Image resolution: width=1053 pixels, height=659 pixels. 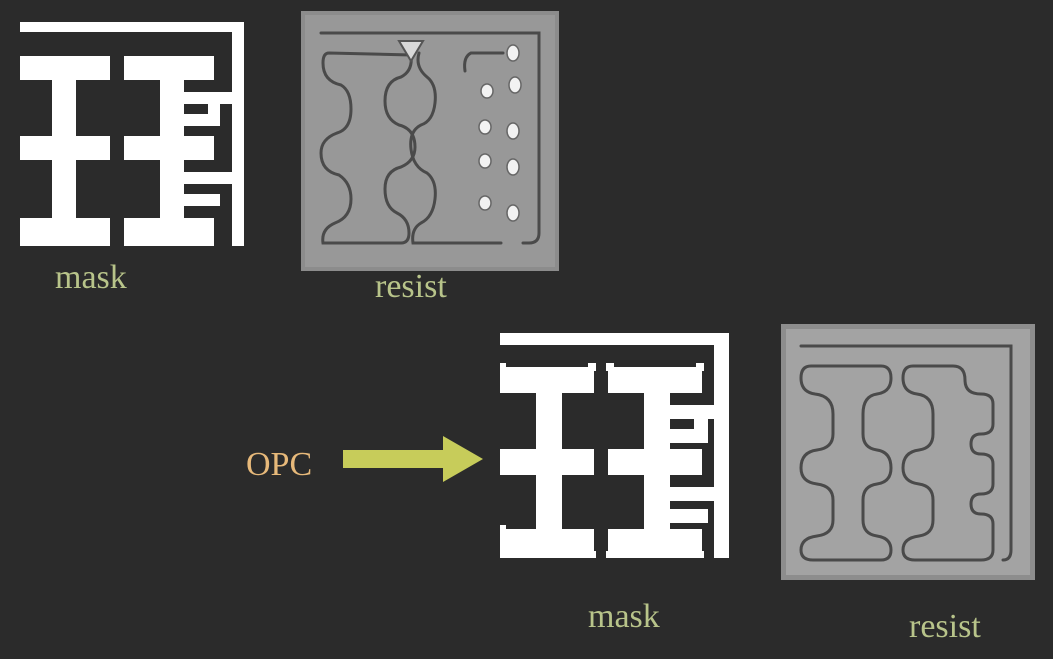 What do you see at coordinates (279, 464) in the screenshot?
I see `opc-label: OPC` at bounding box center [279, 464].